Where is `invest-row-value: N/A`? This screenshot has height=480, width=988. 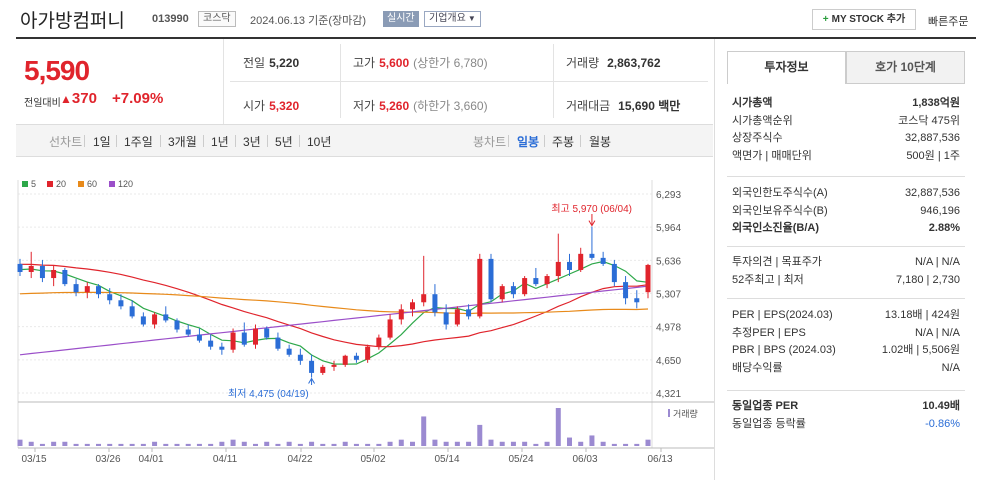 invest-row-value: N/A is located at coordinates (951, 368).